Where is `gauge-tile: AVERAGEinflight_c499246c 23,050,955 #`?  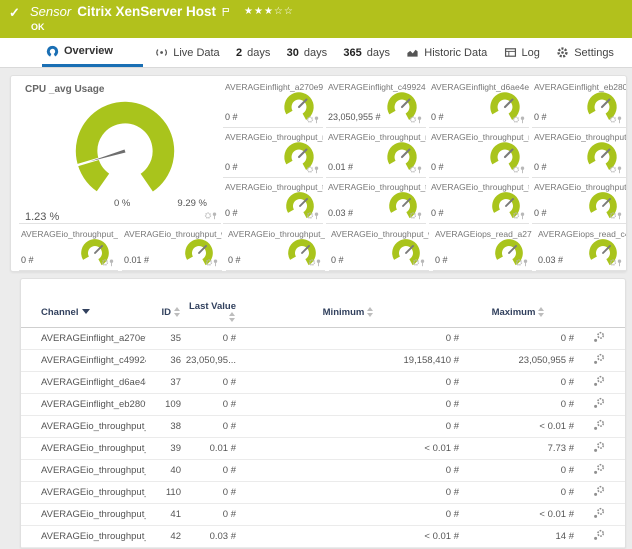
gauge-tile: AVERAGEinflight_c499246c 23,050,955 # is located at coordinates (376, 104).